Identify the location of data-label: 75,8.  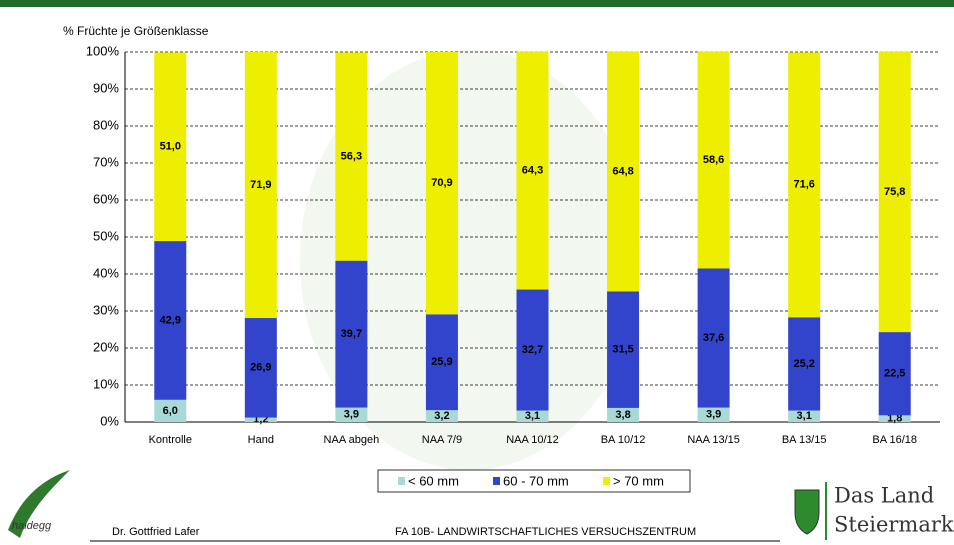
(894, 192).